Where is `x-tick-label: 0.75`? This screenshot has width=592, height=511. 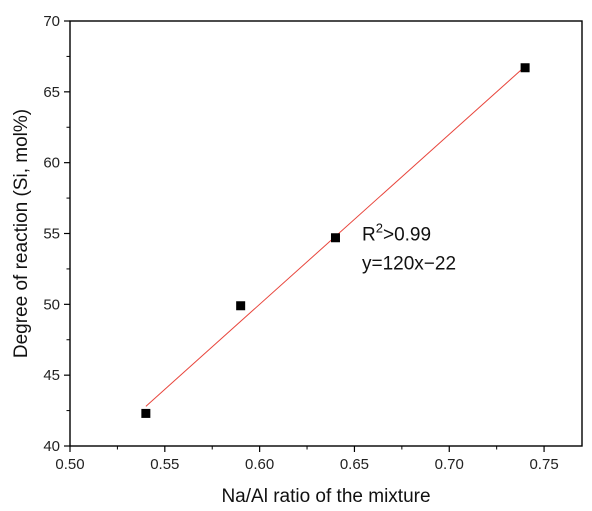
x-tick-label: 0.75 is located at coordinates (543, 464).